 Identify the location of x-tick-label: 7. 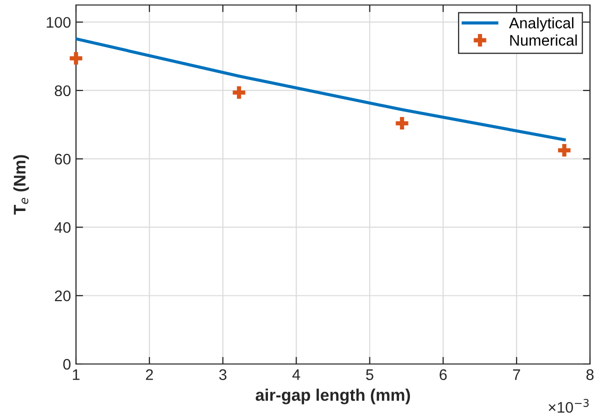
(516, 374).